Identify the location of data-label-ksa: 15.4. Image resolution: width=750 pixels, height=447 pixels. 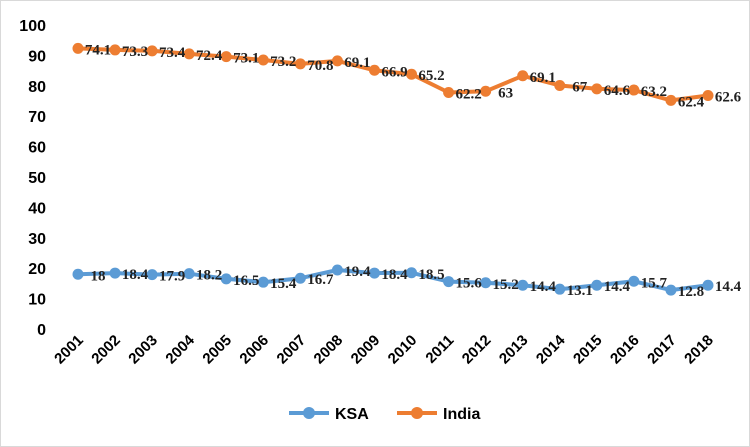
(283, 284).